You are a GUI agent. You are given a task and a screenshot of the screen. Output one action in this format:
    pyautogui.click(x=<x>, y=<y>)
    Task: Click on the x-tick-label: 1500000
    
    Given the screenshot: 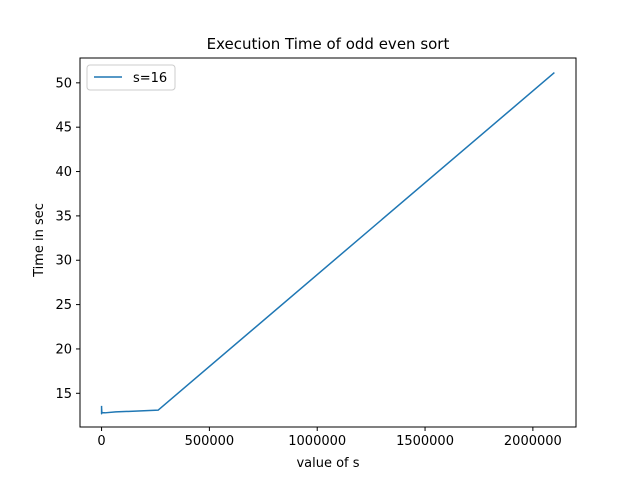 What is the action you would take?
    pyautogui.click(x=425, y=441)
    